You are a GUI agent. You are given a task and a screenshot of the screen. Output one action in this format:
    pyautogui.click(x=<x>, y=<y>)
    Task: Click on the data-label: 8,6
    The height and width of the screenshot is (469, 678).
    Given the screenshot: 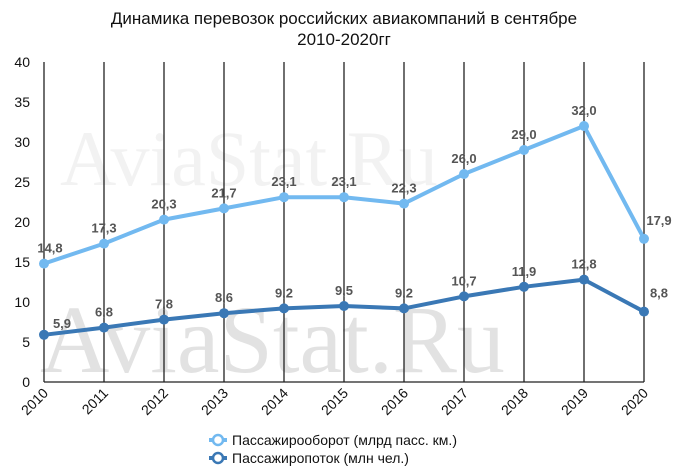 What is the action you would take?
    pyautogui.click(x=224, y=297)
    